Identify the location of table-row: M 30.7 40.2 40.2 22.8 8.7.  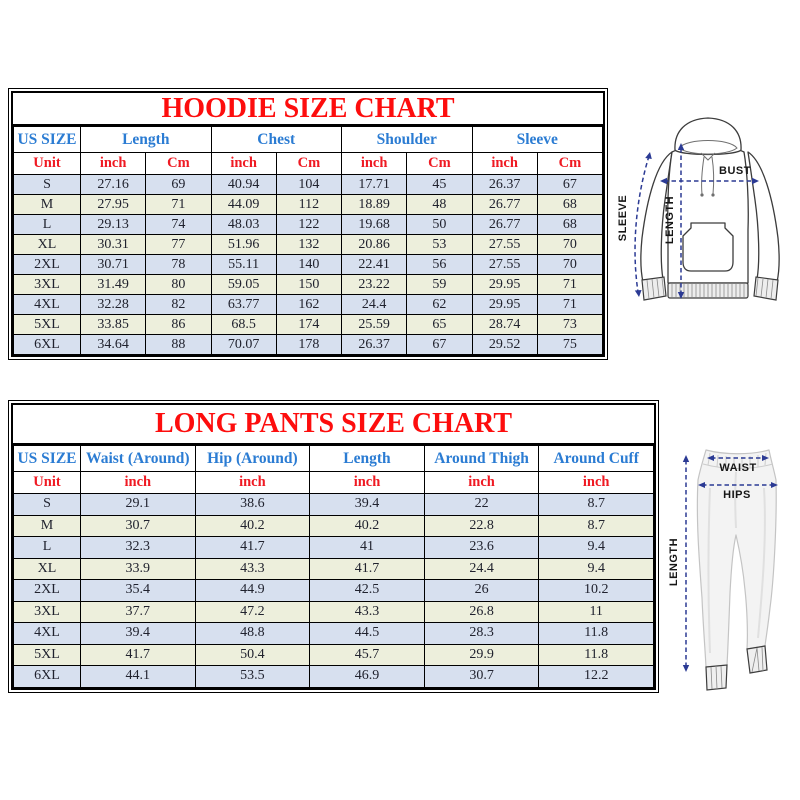
(333, 525).